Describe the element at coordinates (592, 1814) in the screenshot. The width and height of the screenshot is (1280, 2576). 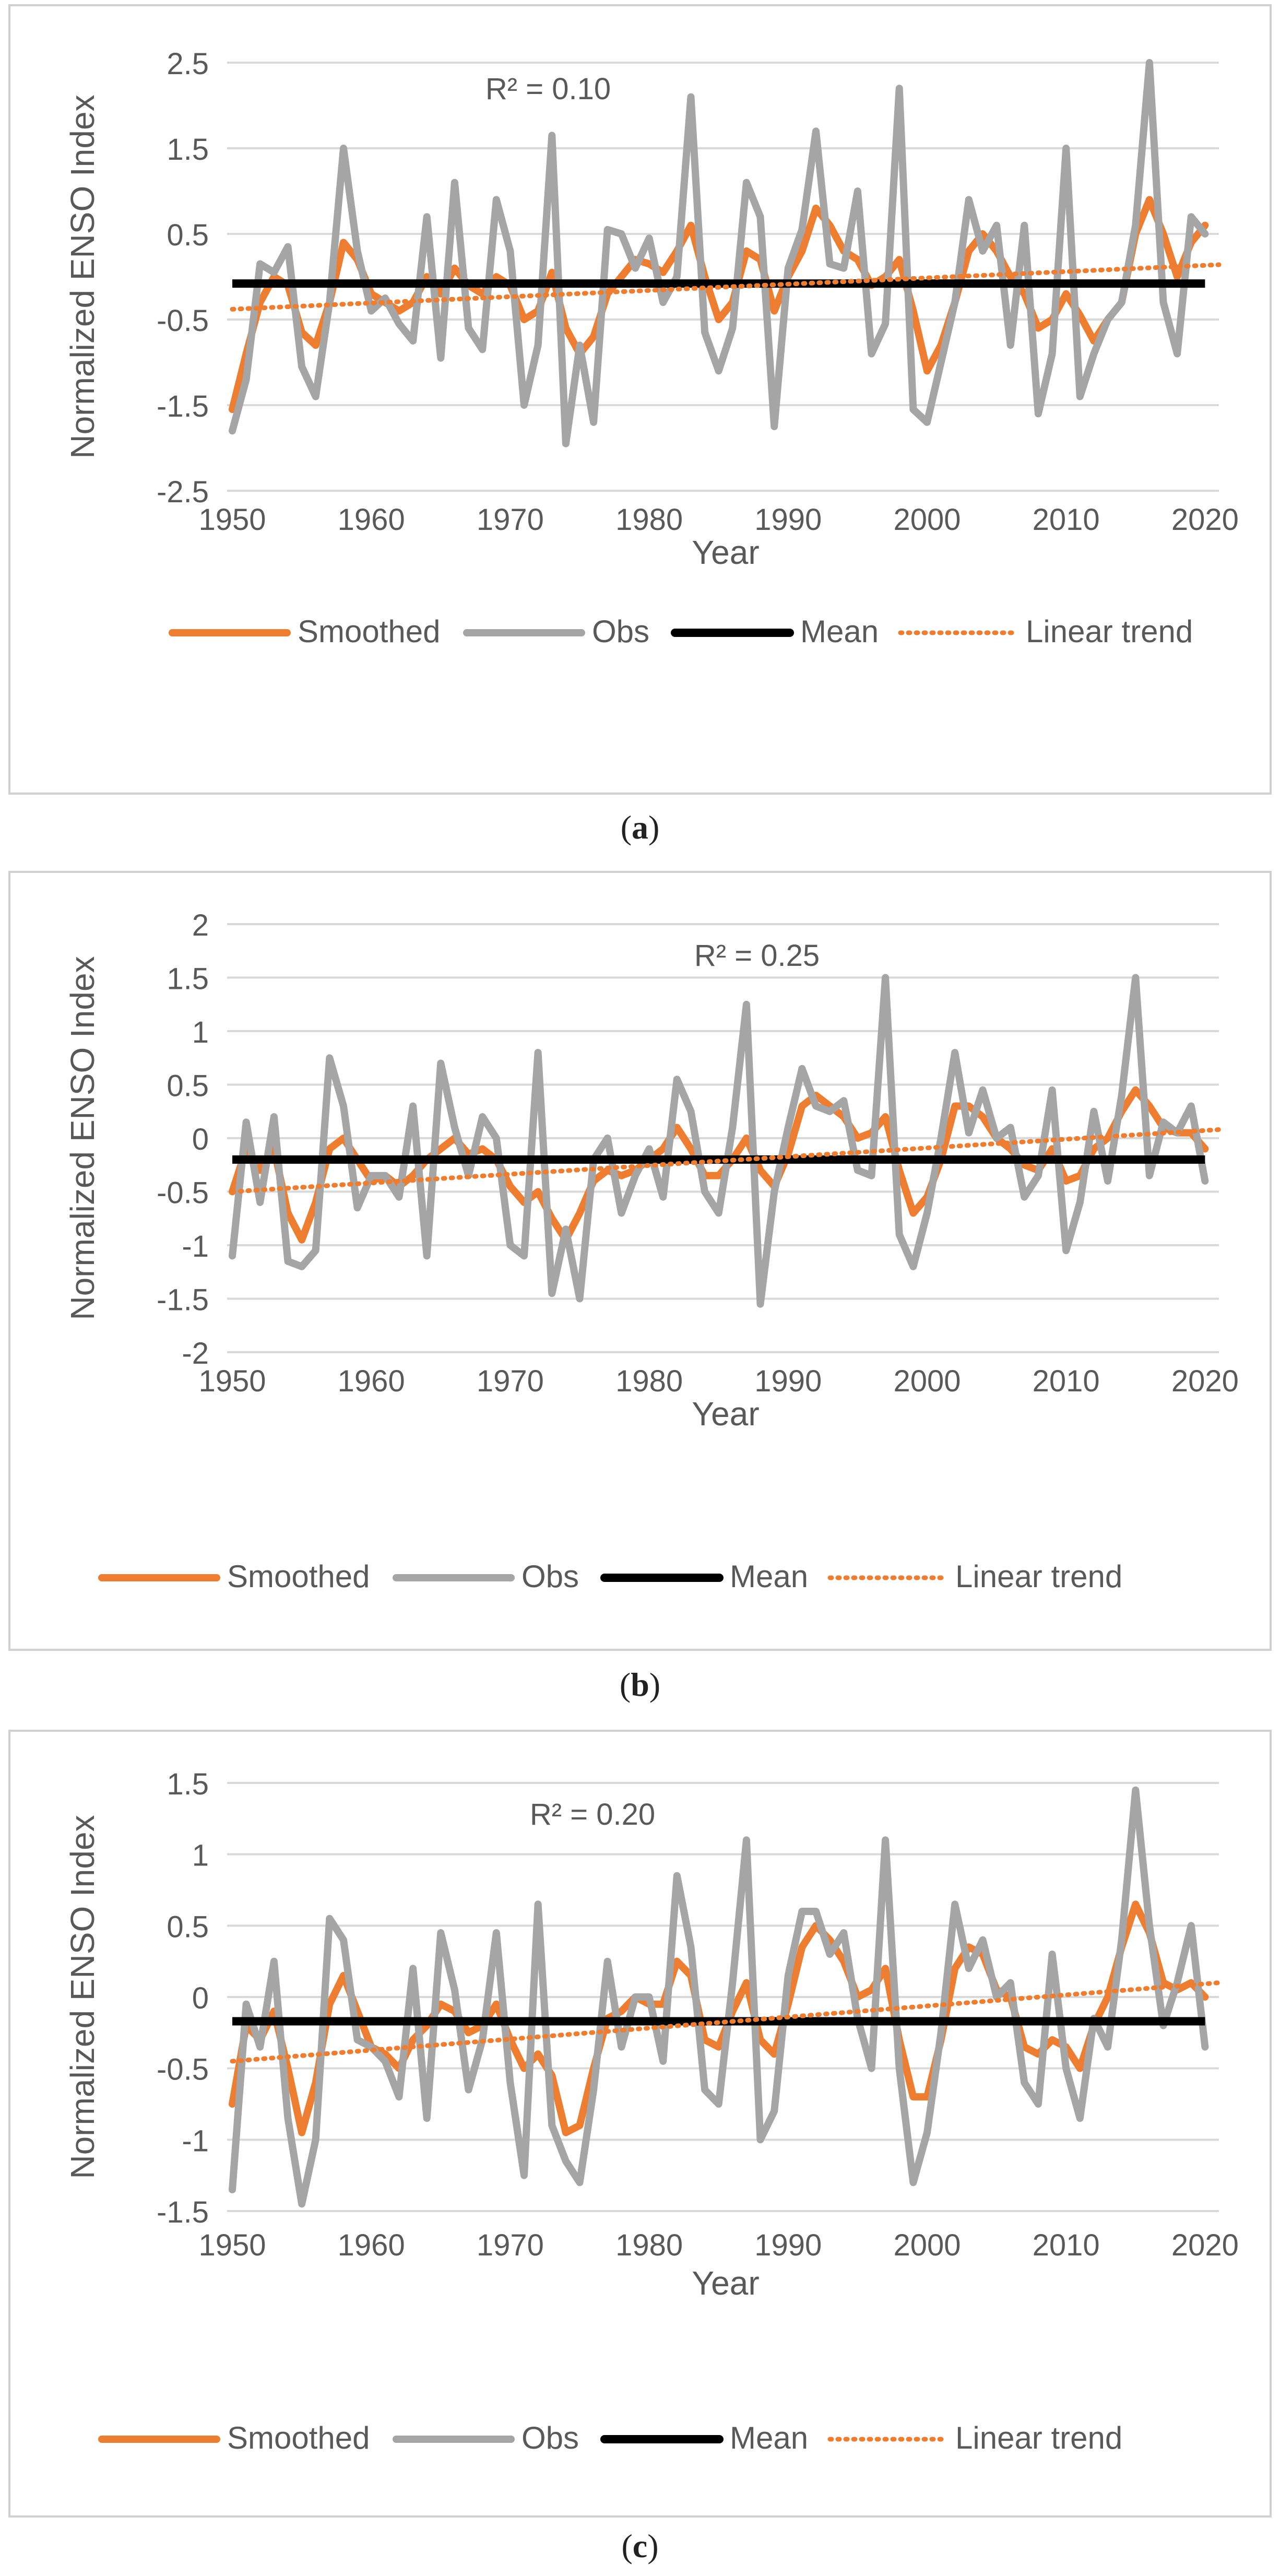
I see `r-squared-annotation: R² = 0.20` at that location.